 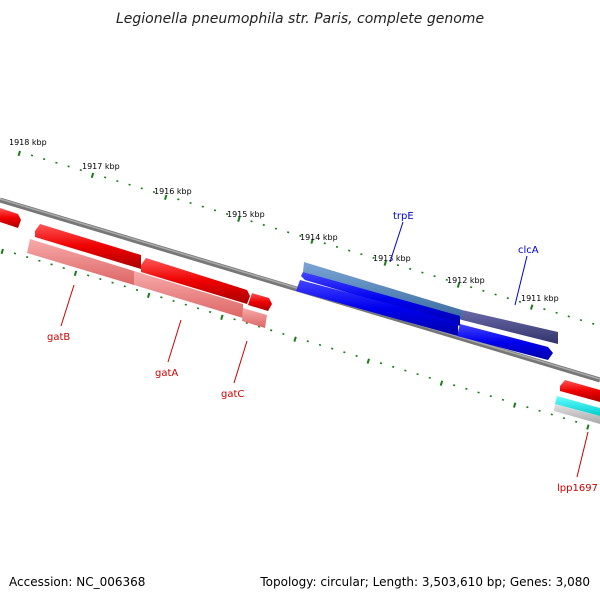 What do you see at coordinates (580, 391) in the screenshot?
I see `gene-feature-lpp1697` at bounding box center [580, 391].